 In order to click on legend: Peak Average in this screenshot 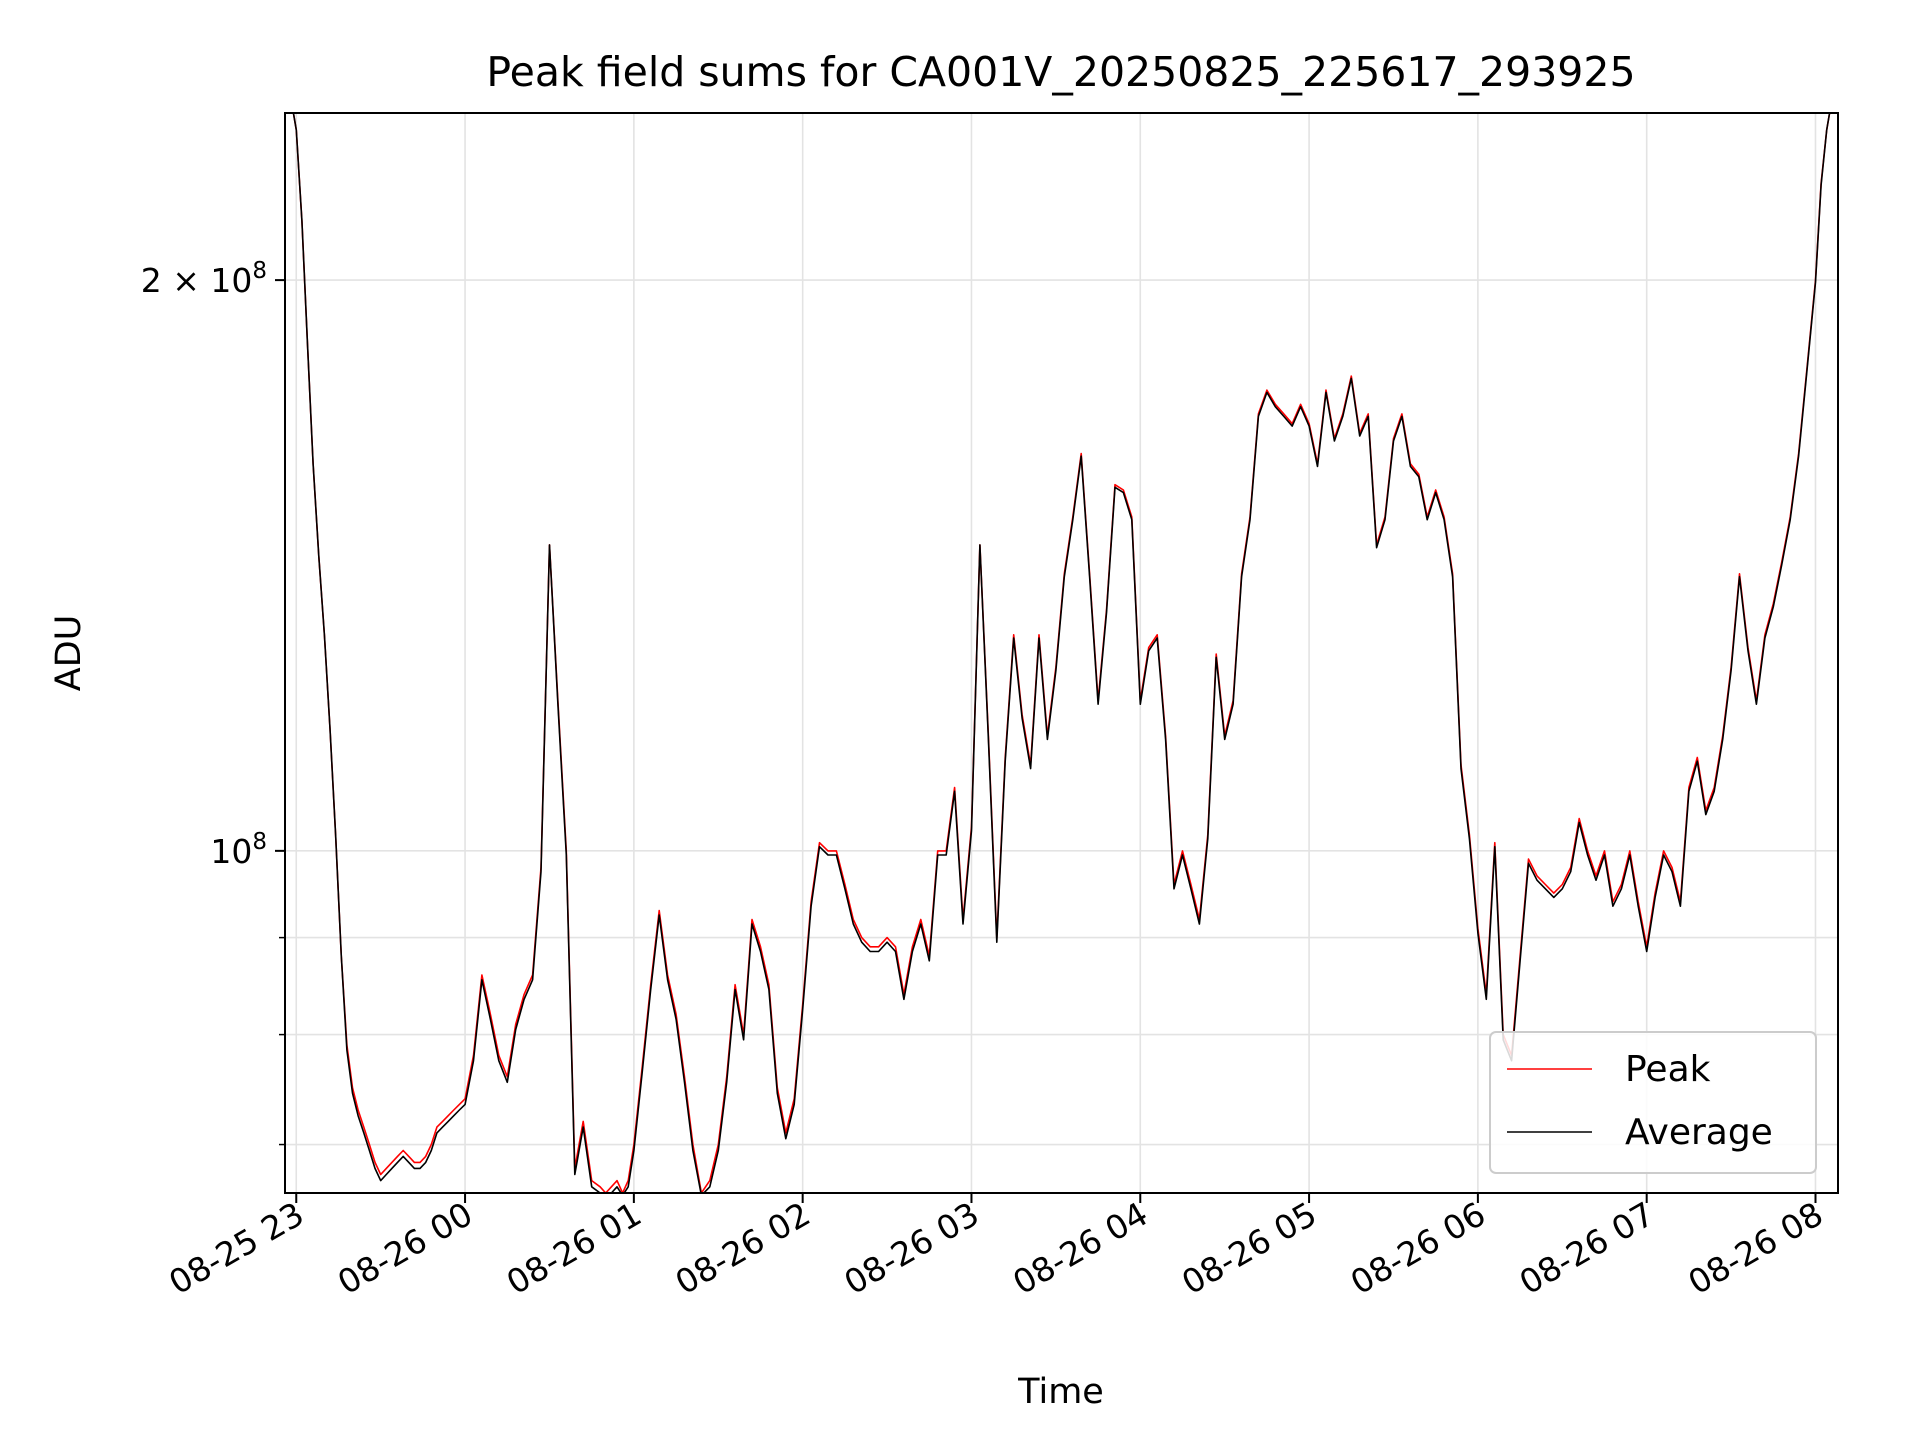, I will do `click(1653, 1102)`.